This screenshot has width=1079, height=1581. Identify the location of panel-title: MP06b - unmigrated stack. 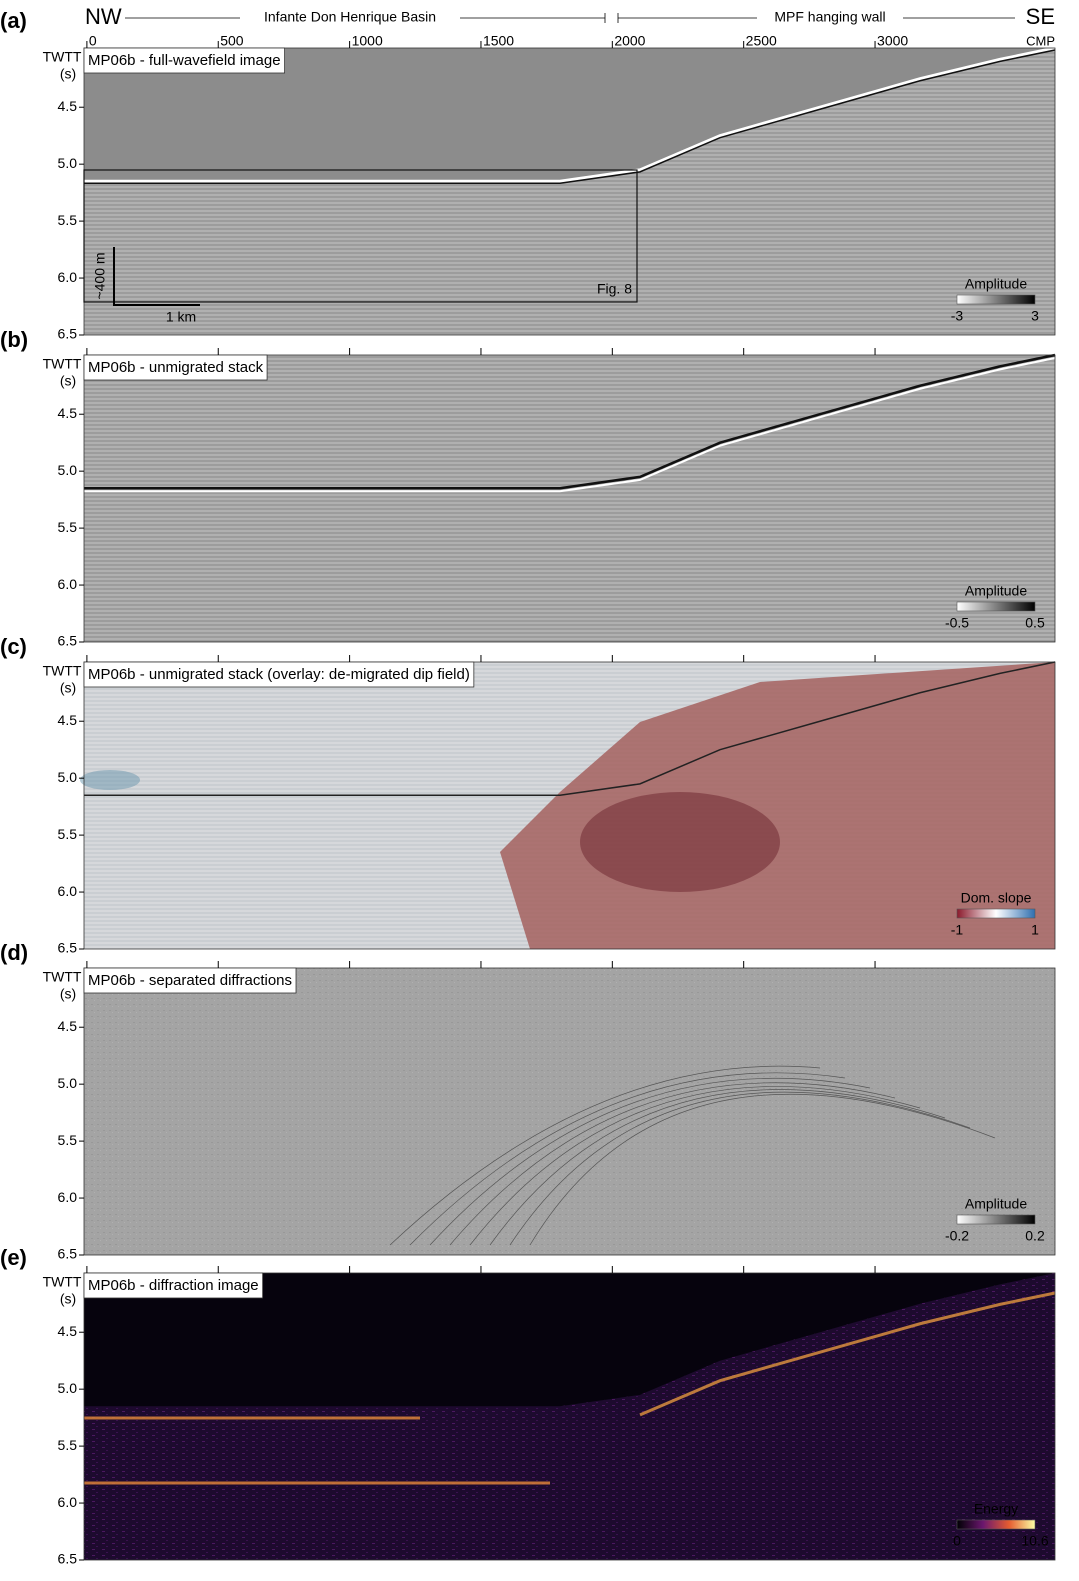
(176, 367).